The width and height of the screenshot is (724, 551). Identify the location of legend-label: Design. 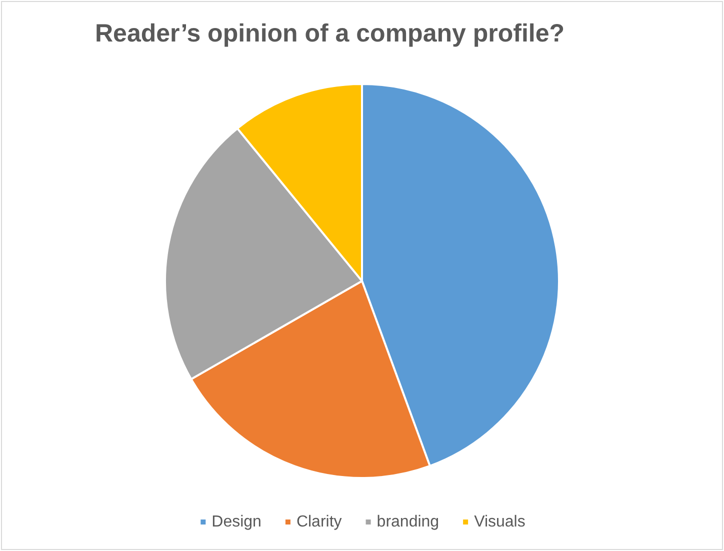
(237, 522).